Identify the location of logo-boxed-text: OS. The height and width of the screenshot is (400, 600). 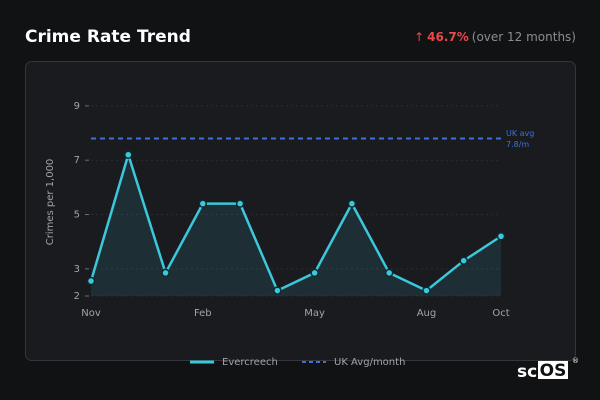
(553, 371).